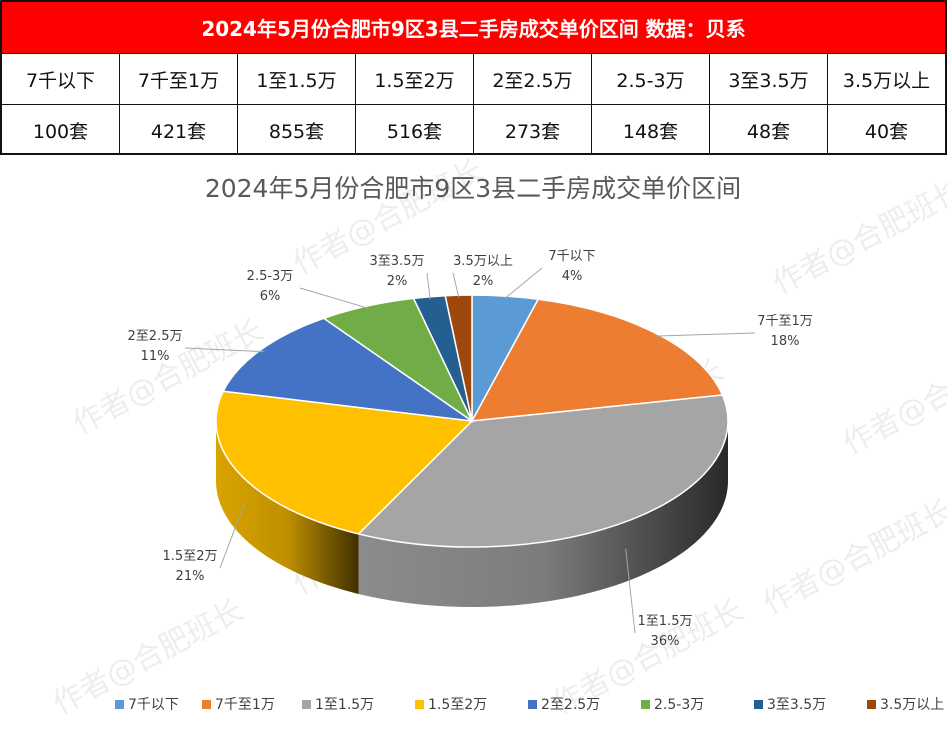 The height and width of the screenshot is (737, 947). What do you see at coordinates (344, 705) in the screenshot?
I see `legend-label: 1至1.5万` at bounding box center [344, 705].